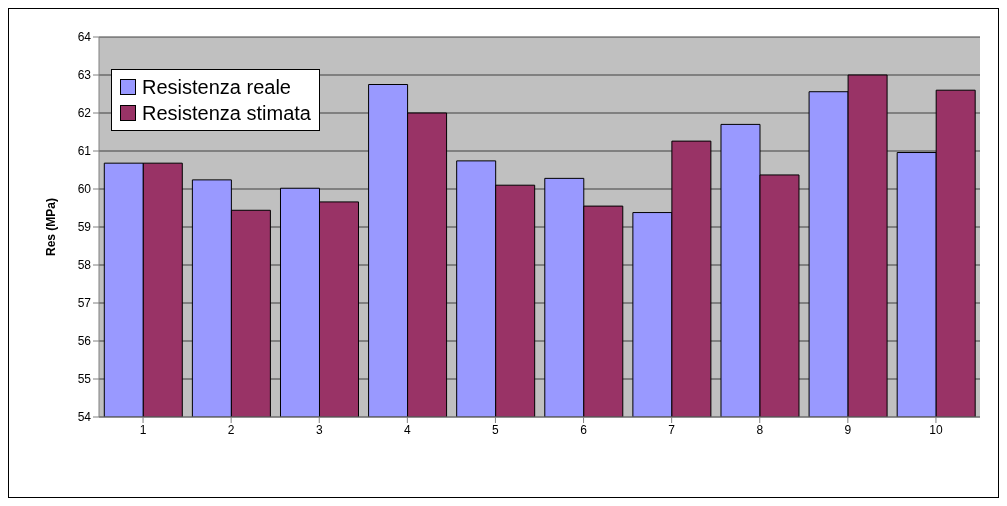 The height and width of the screenshot is (506, 1007). I want to click on y-tick-label: 57, so click(84, 303).